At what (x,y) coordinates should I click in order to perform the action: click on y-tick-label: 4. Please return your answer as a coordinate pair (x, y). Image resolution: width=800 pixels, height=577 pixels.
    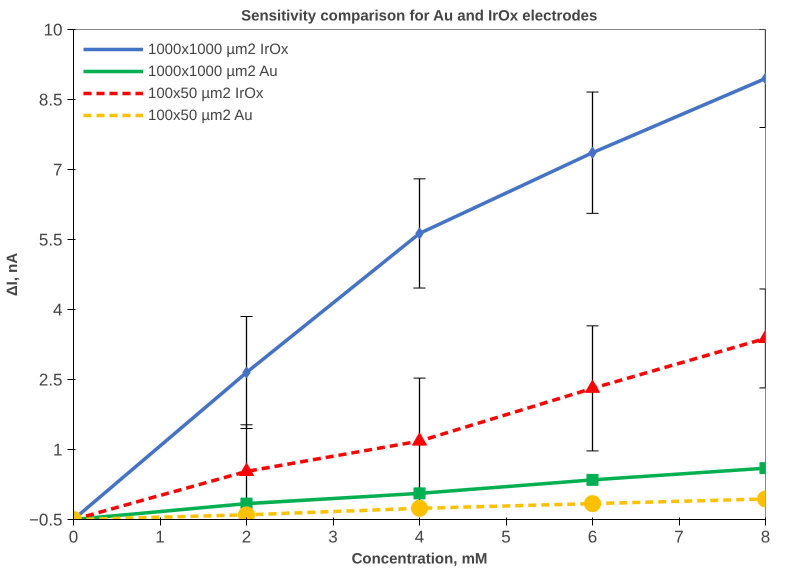
    Looking at the image, I should click on (58, 310).